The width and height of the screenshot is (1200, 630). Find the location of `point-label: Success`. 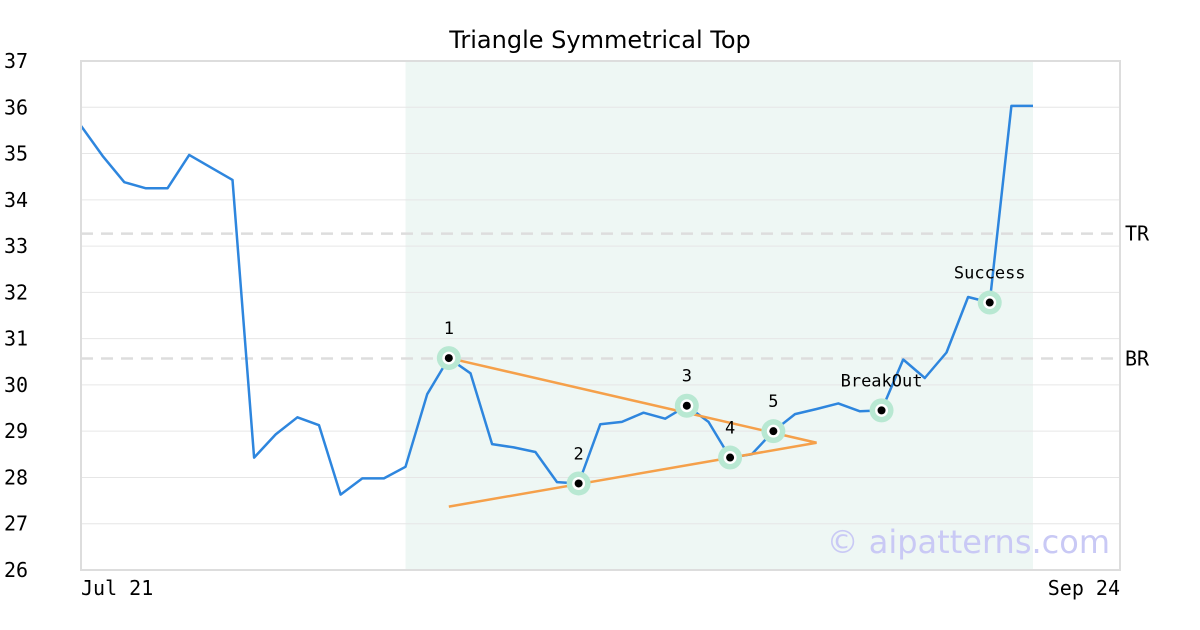

point-label: Success is located at coordinates (990, 274).